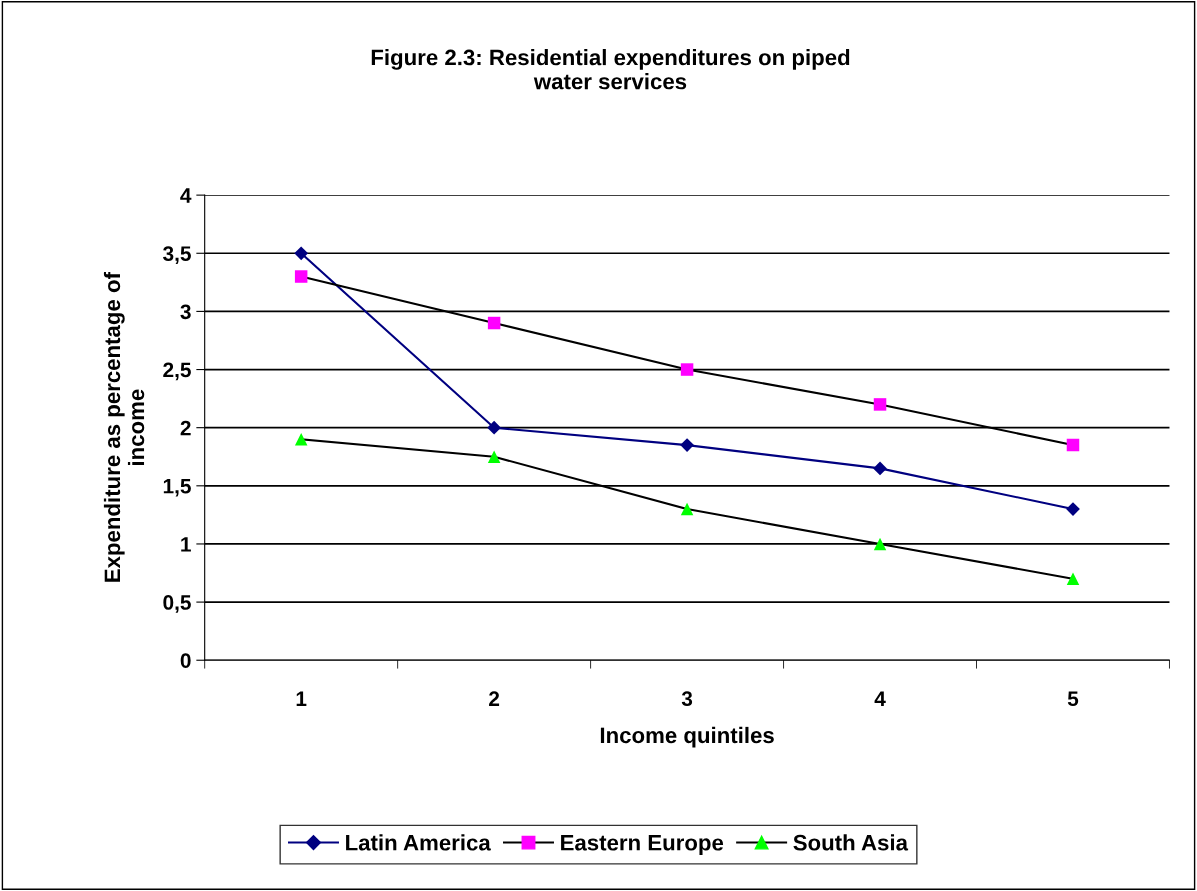 This screenshot has width=1197, height=891. Describe the element at coordinates (177, 371) in the screenshot. I see `y-tick-label: 2,5` at that location.